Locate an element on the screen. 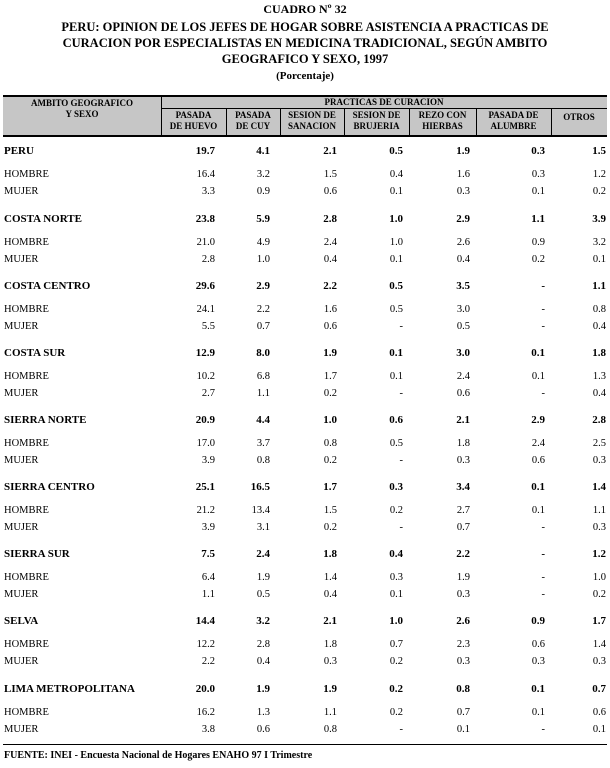 The height and width of the screenshot is (768, 610). table-row: MUJER 5.5 0.7 0.6 - 0.5 - 0.4 is located at coordinates (305, 329).